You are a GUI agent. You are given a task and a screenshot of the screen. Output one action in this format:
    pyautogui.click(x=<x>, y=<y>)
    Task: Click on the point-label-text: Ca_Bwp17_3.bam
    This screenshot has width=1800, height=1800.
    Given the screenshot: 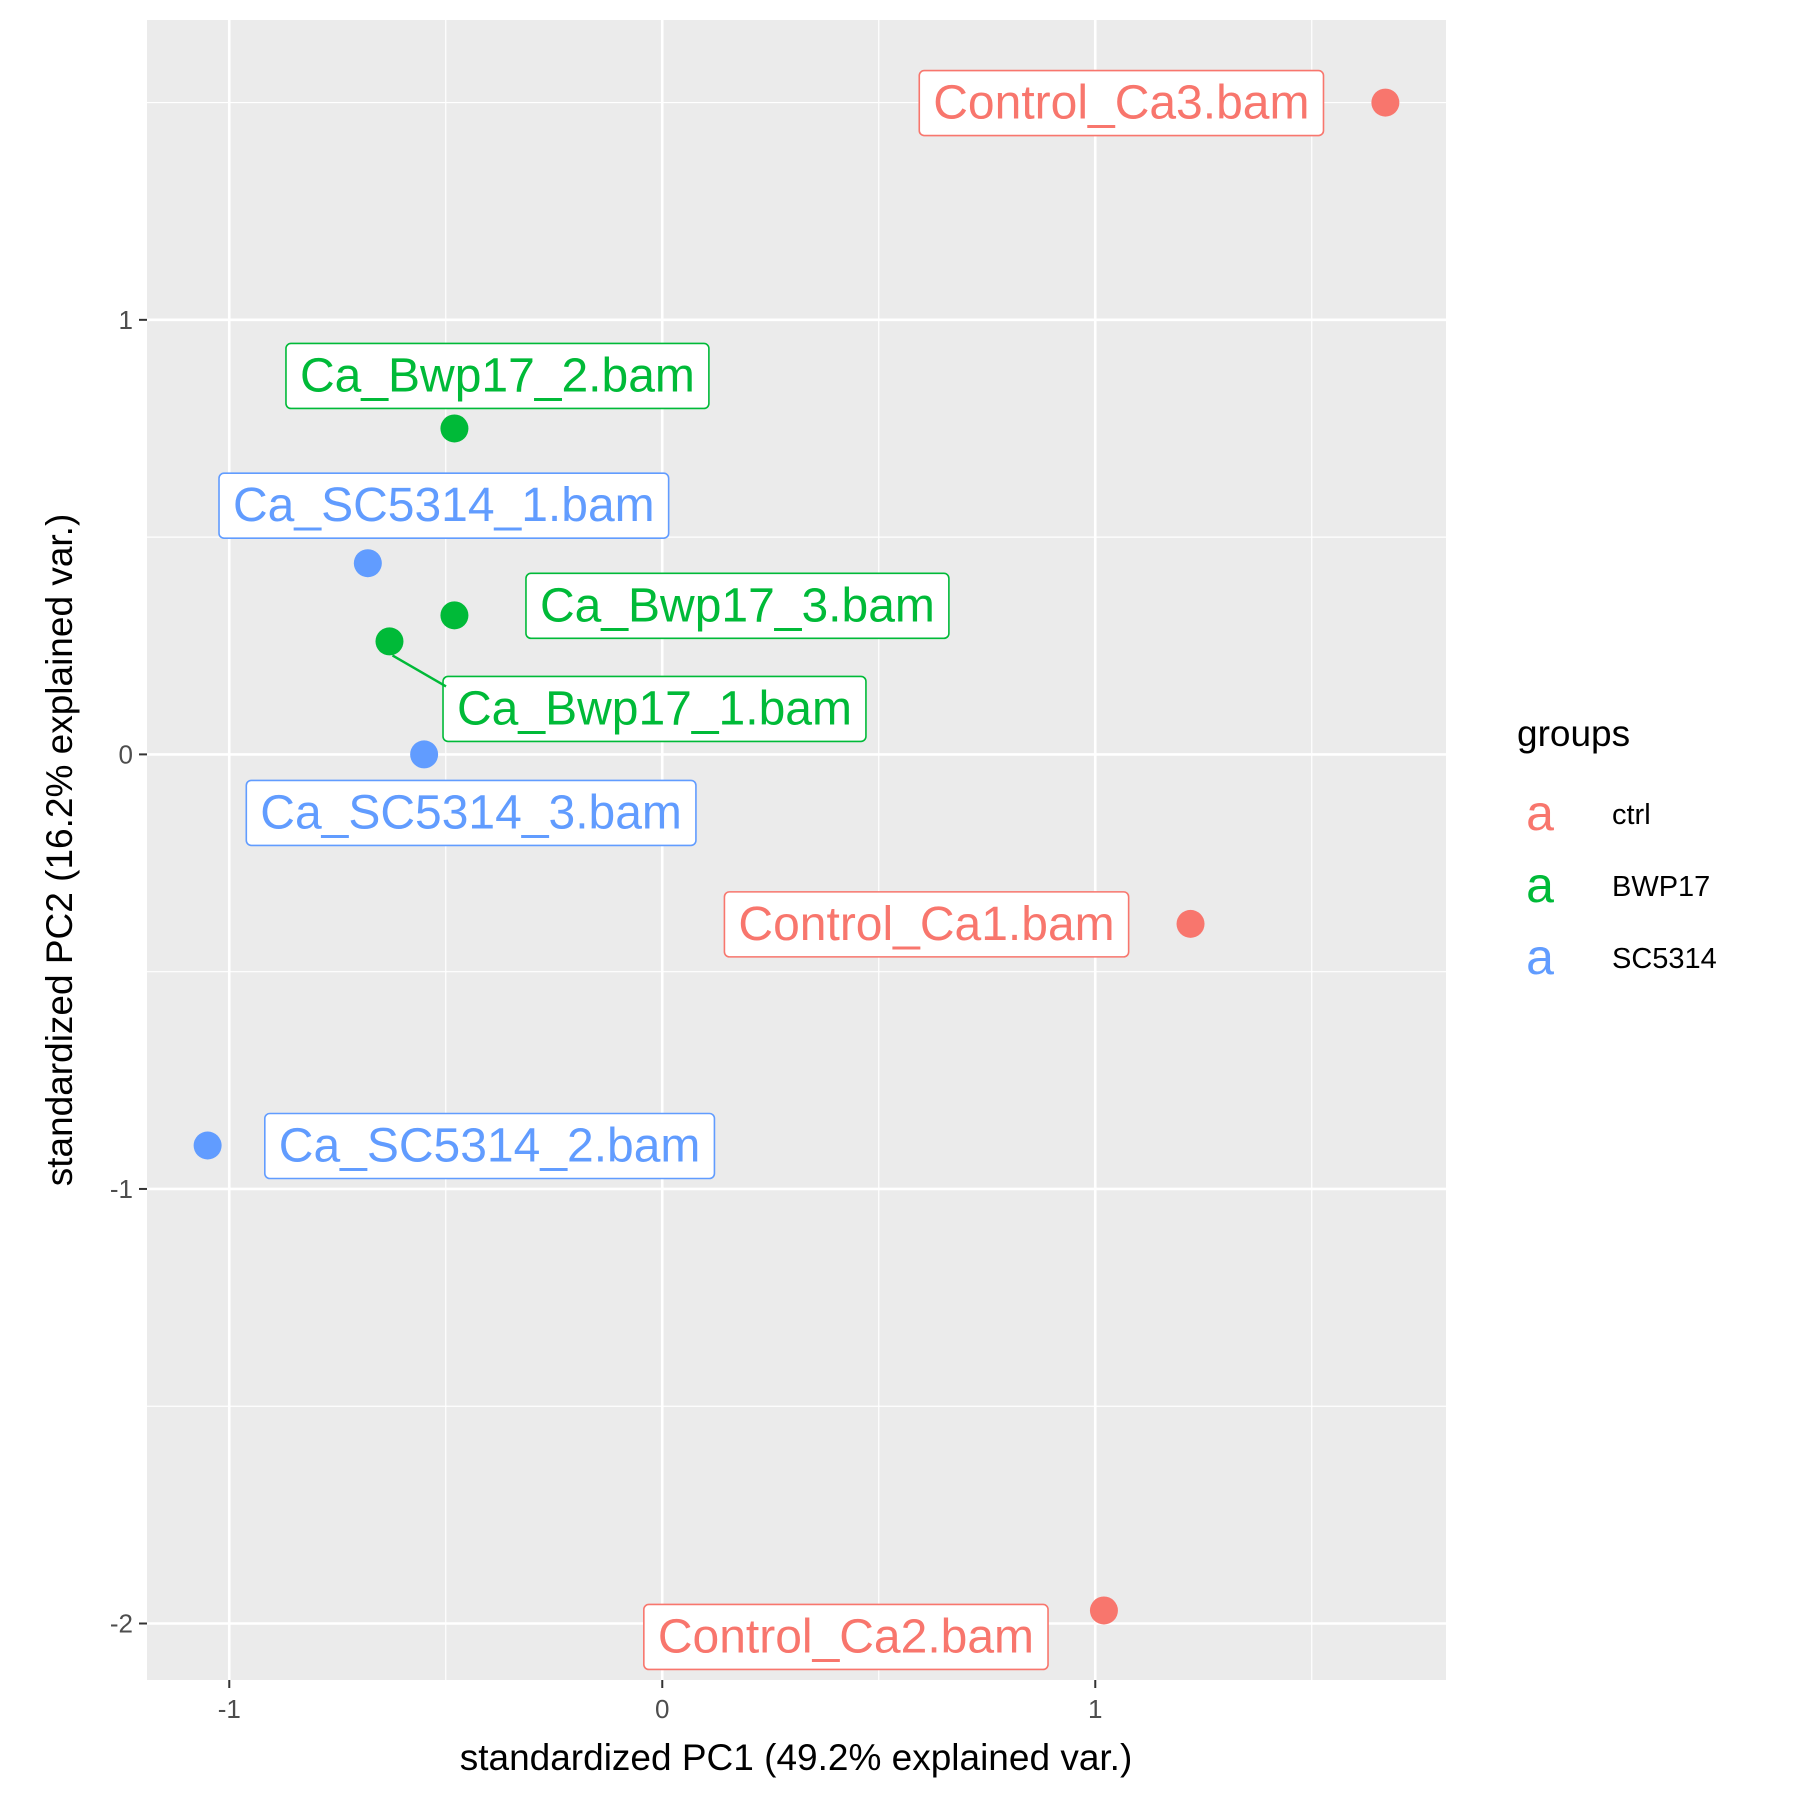 What is the action you would take?
    pyautogui.click(x=737, y=605)
    